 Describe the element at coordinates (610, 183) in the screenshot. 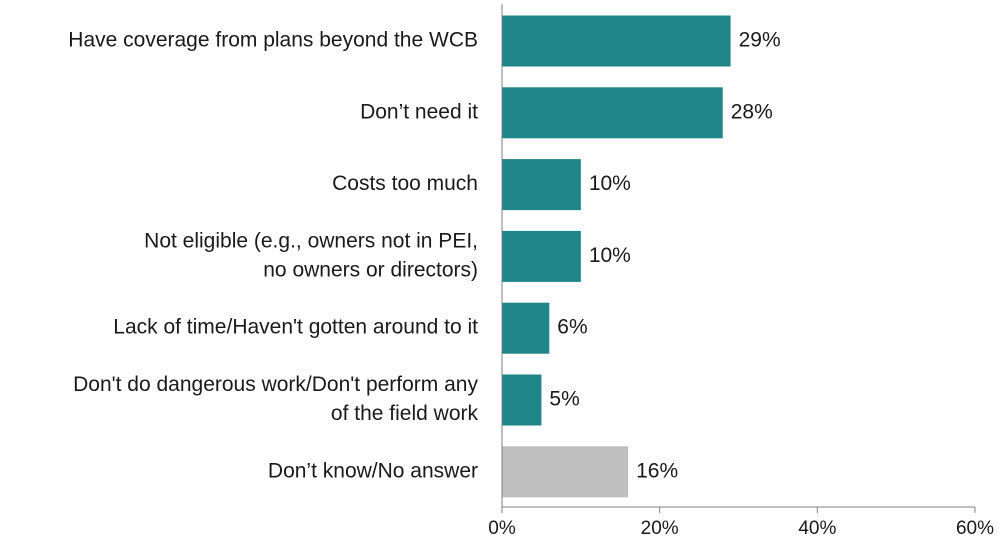

I see `value-label-3: 10%` at that location.